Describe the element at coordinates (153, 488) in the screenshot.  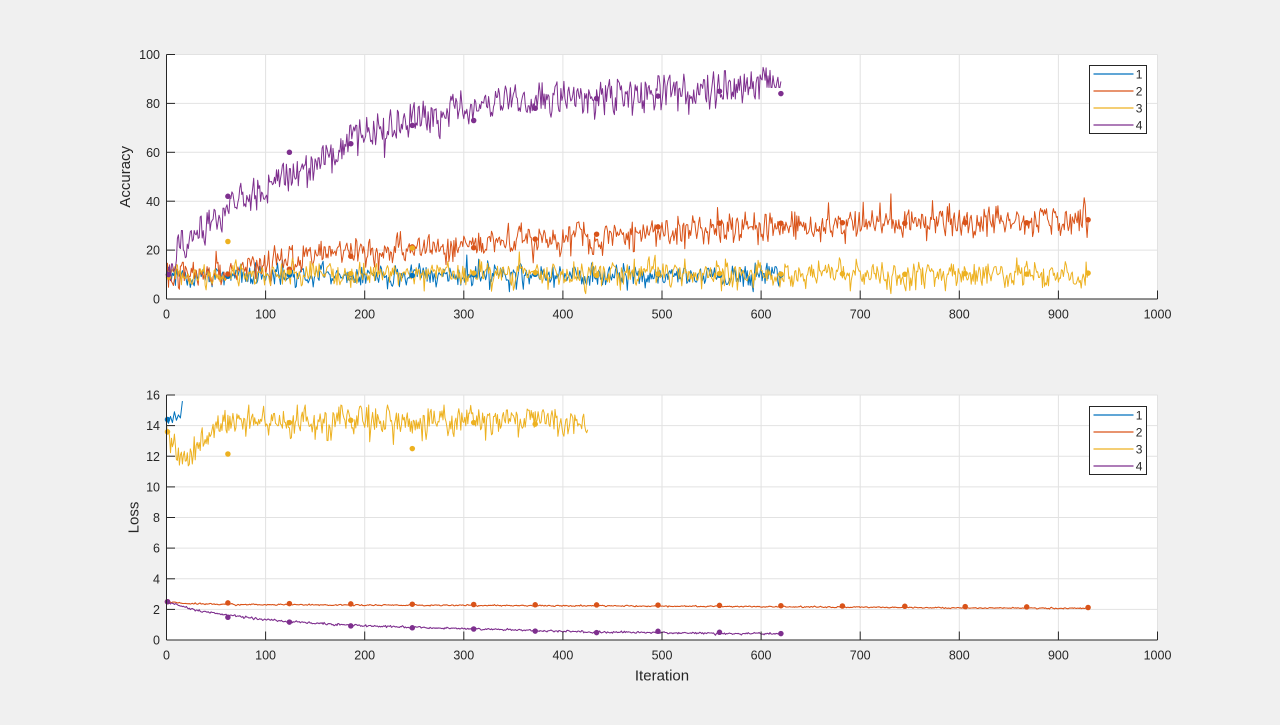
I see `svg-text: 10` at that location.